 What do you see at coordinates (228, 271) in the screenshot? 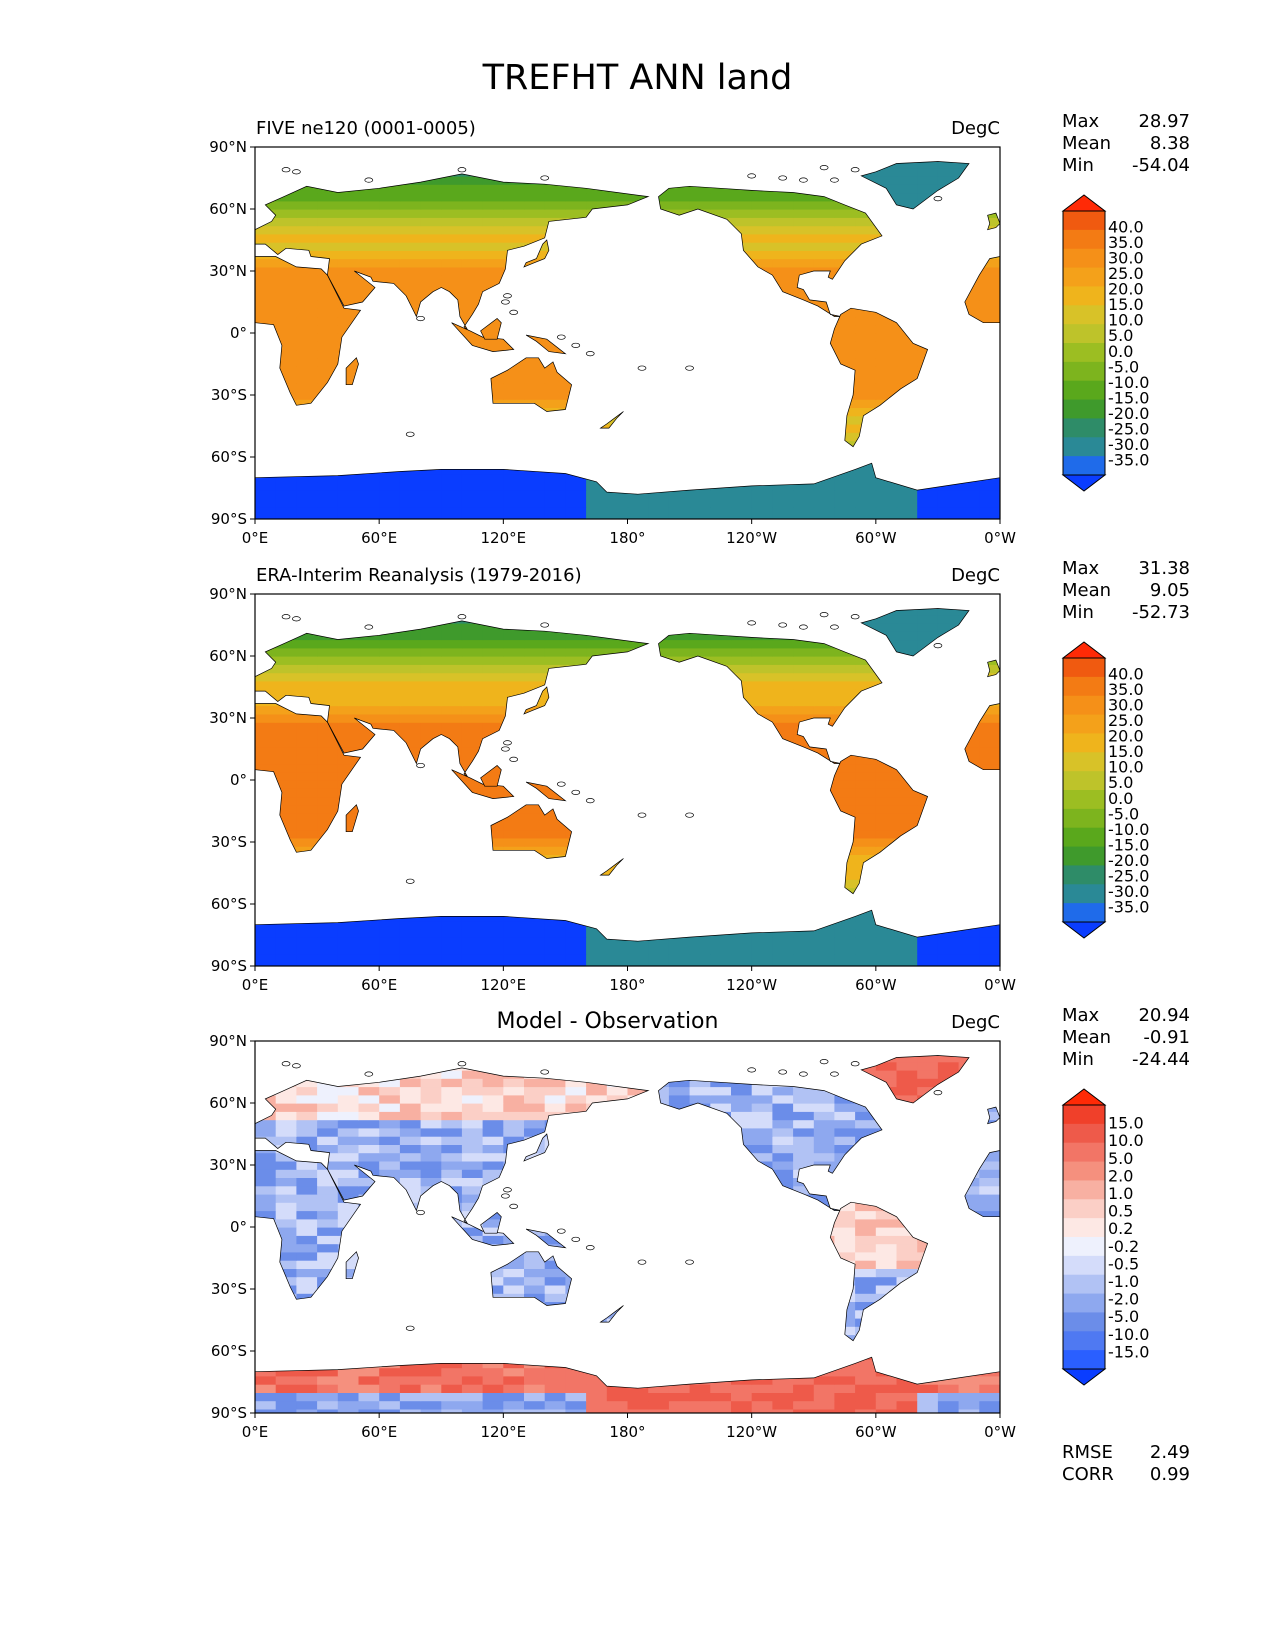
I see `y-tick-label: 30°N` at bounding box center [228, 271].